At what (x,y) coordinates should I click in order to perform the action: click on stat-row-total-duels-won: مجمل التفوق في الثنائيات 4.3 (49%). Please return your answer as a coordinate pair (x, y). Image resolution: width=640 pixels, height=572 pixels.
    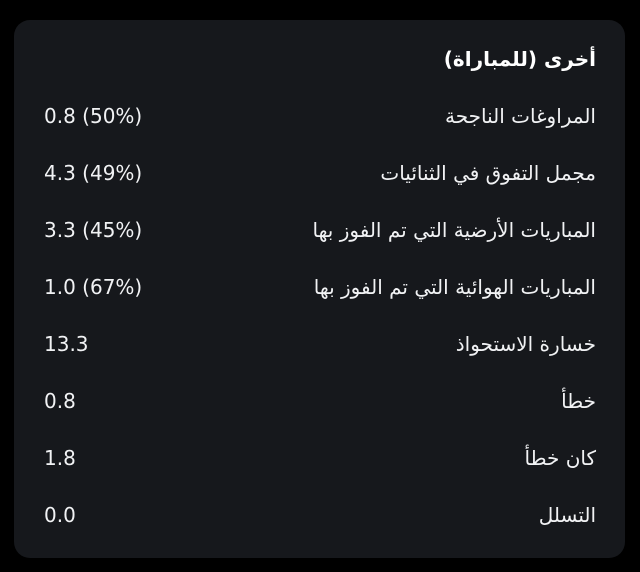
    Looking at the image, I should click on (320, 173).